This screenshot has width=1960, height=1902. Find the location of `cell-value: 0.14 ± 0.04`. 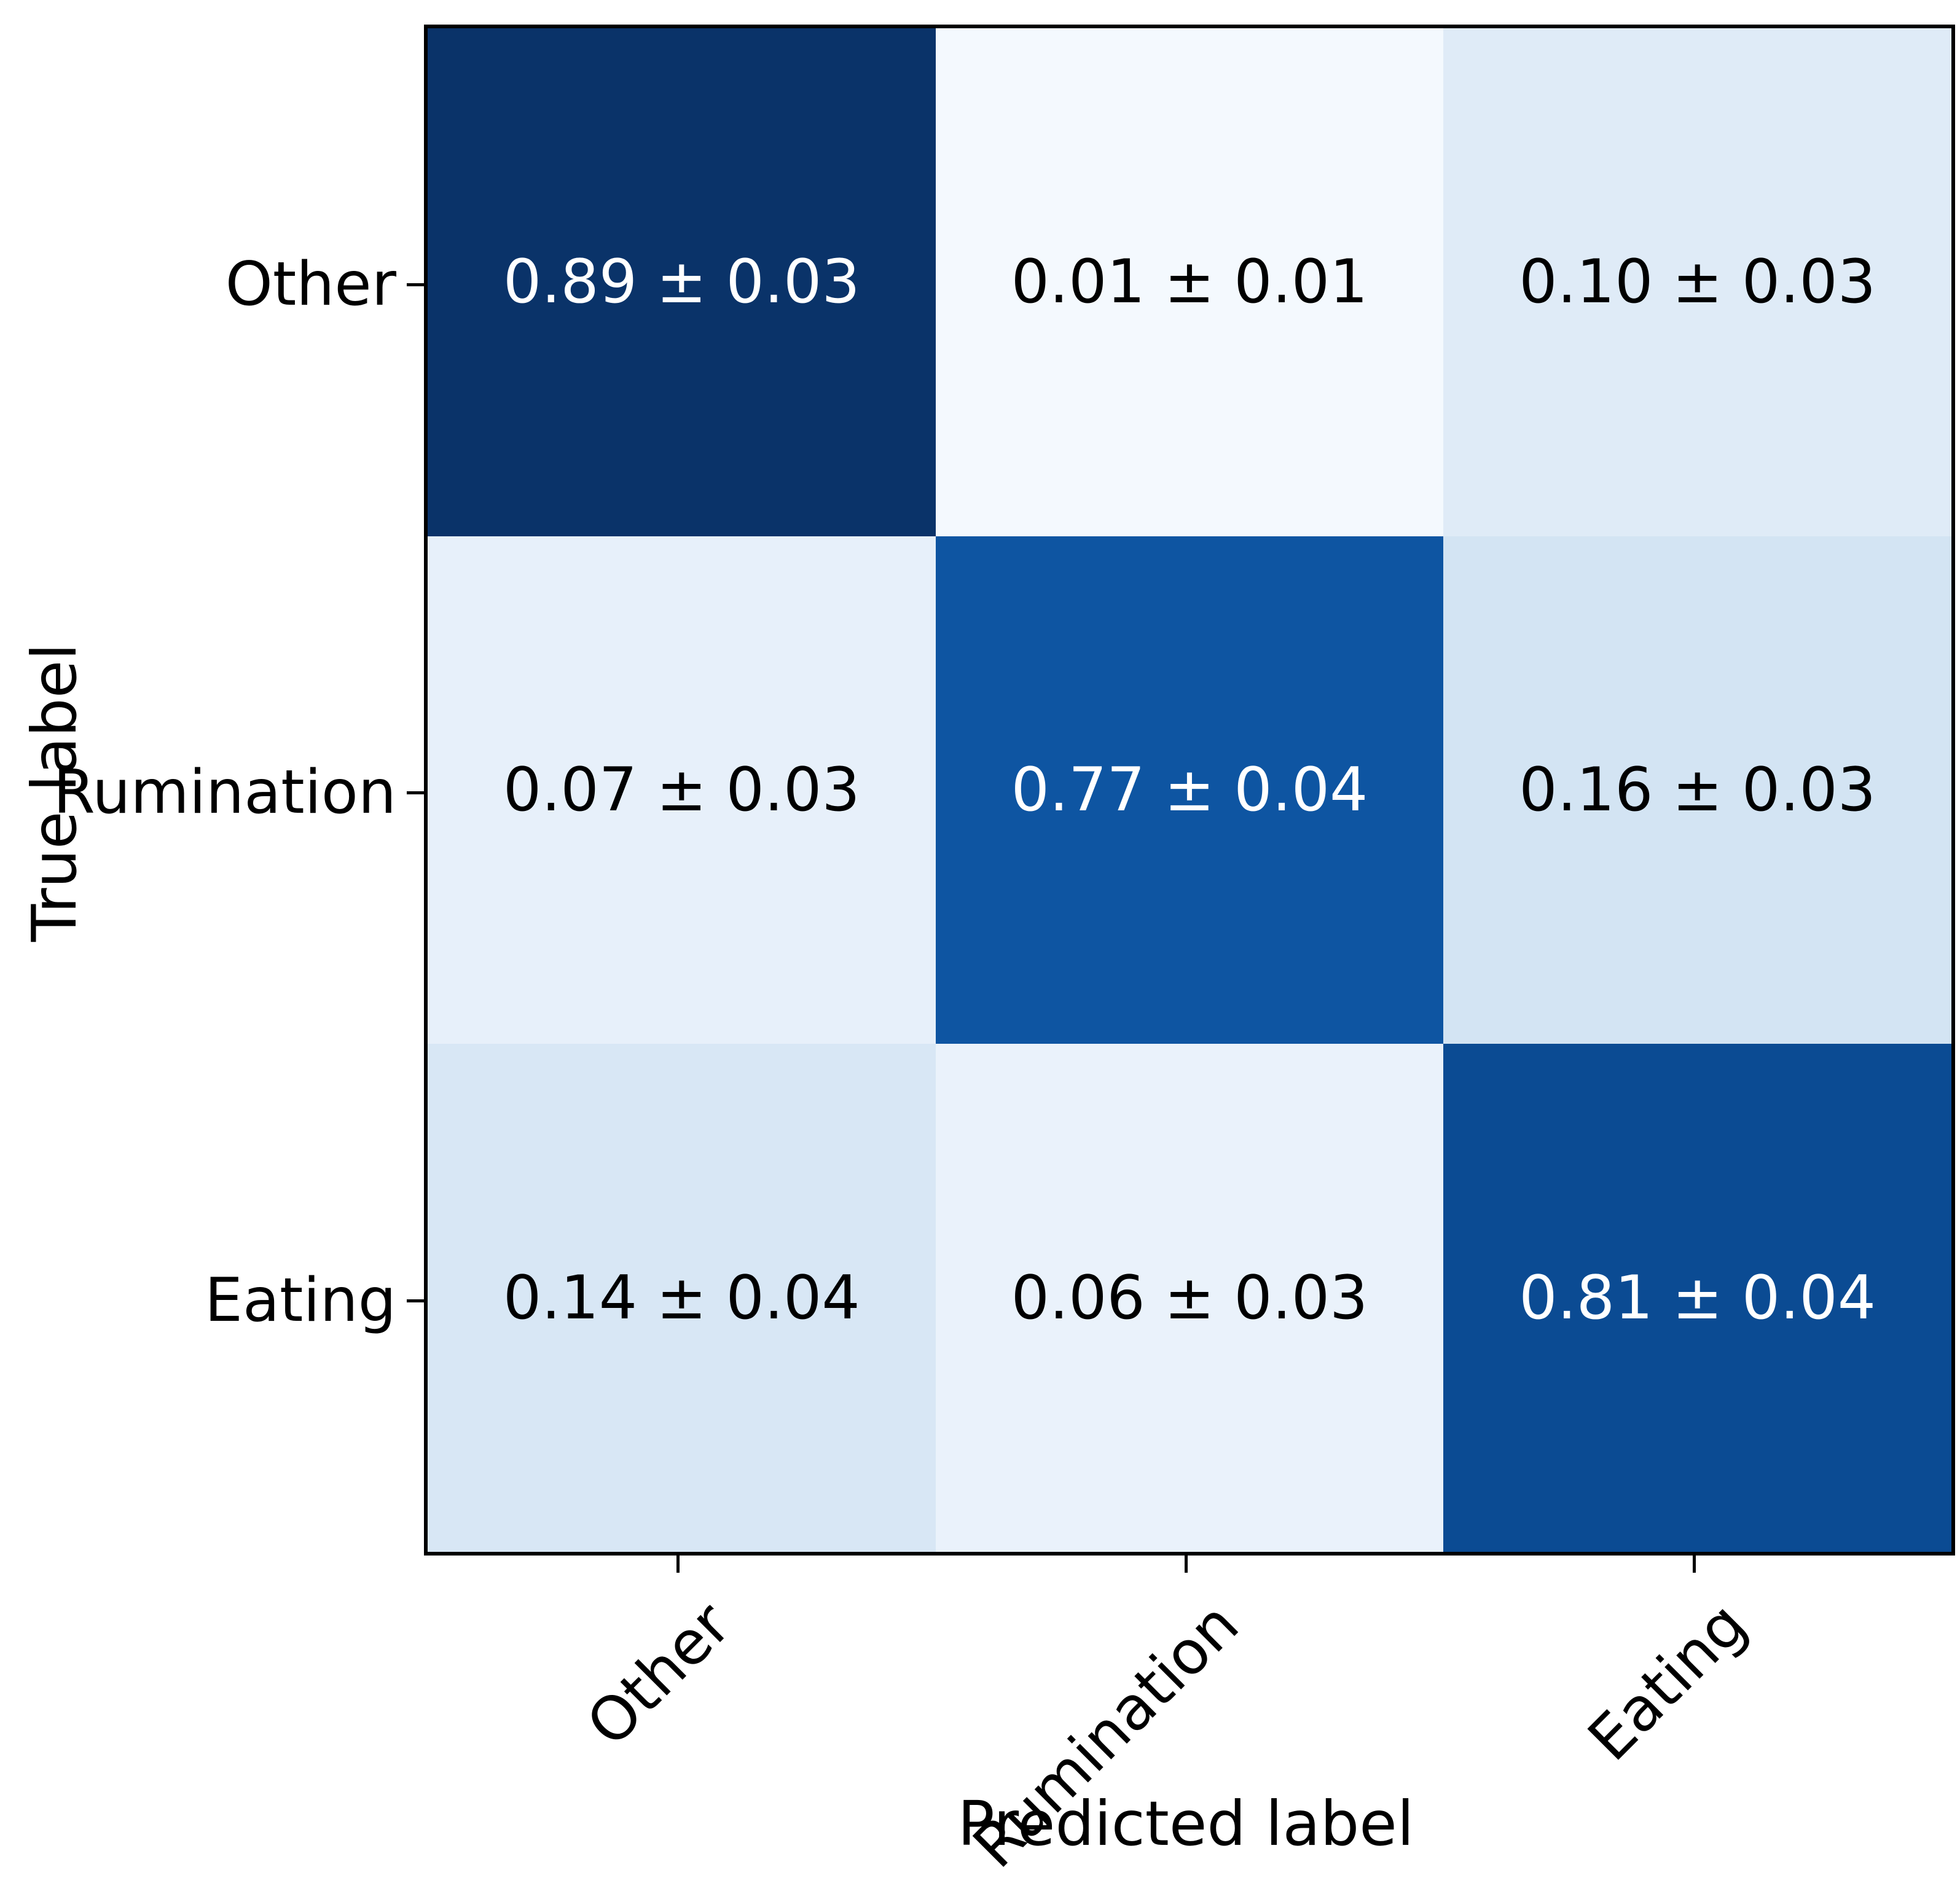

cell-value: 0.14 ± 0.04 is located at coordinates (681, 1298).